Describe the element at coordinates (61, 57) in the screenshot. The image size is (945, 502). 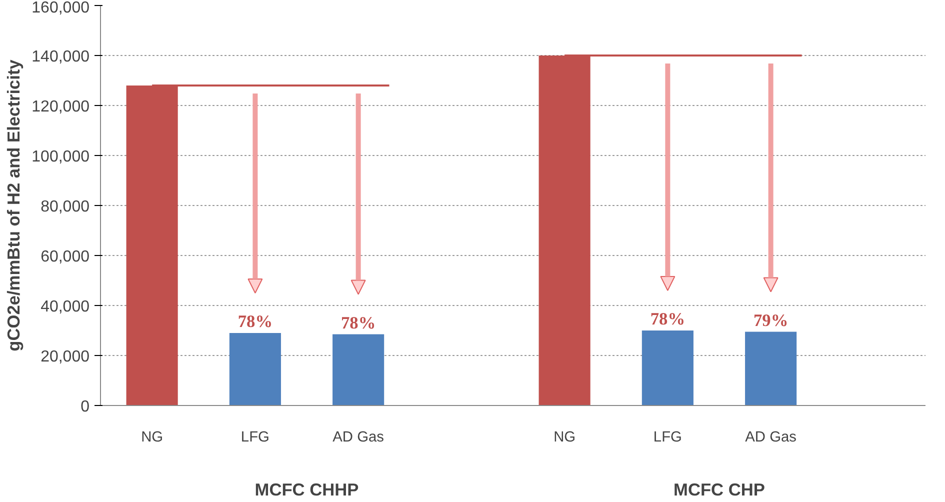
I see `y-tick-label: 140,000` at that location.